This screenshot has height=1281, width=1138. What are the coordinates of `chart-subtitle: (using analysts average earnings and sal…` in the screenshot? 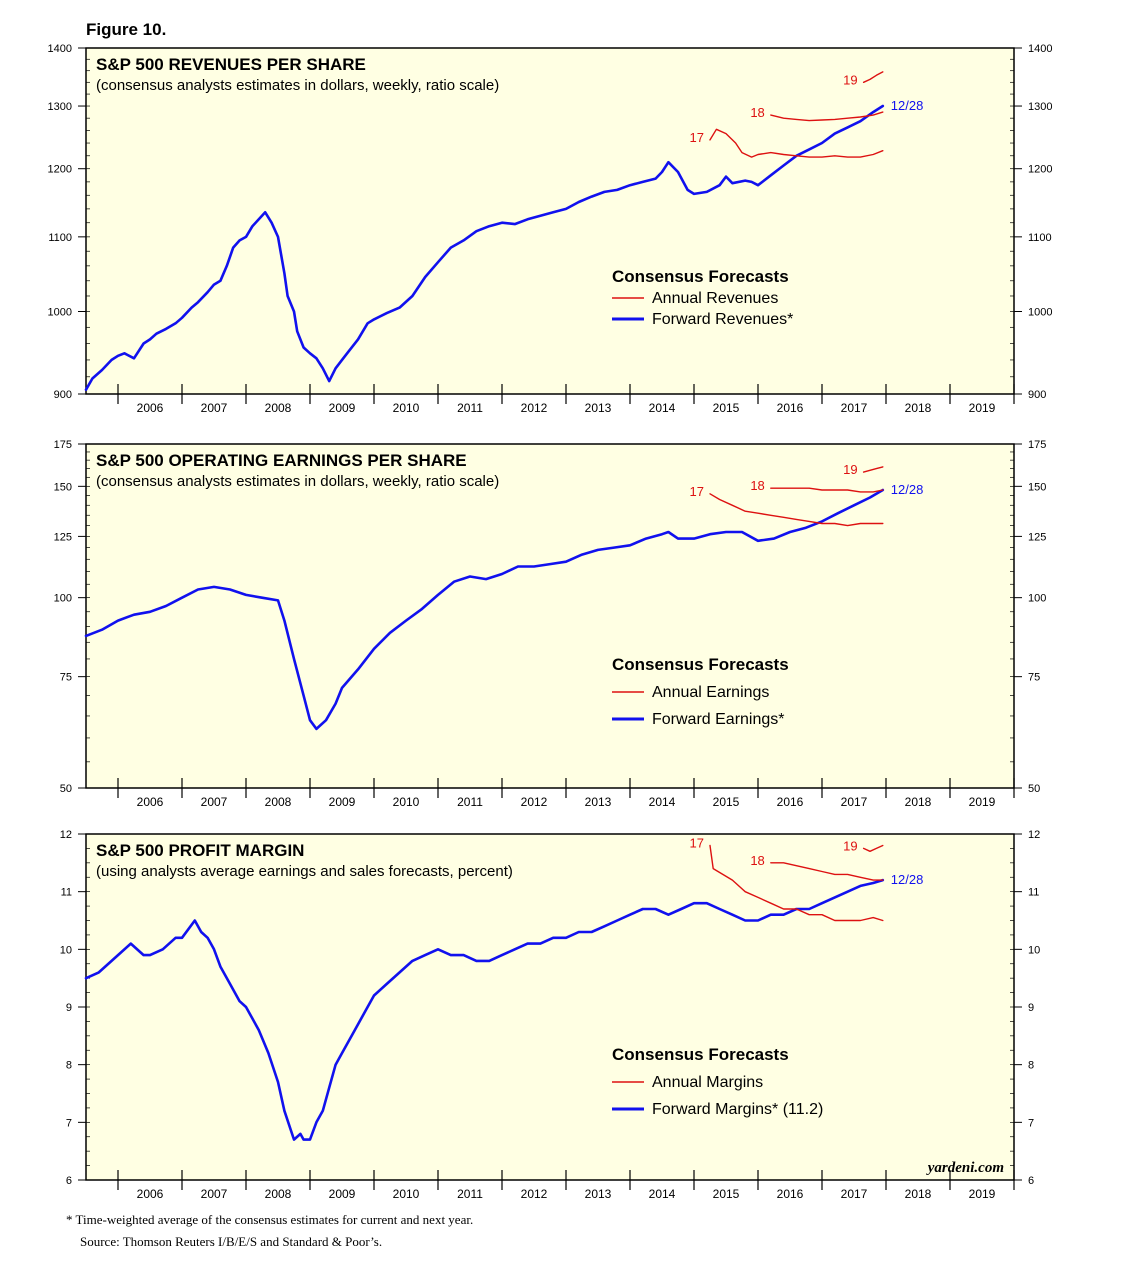 It's located at (304, 871).